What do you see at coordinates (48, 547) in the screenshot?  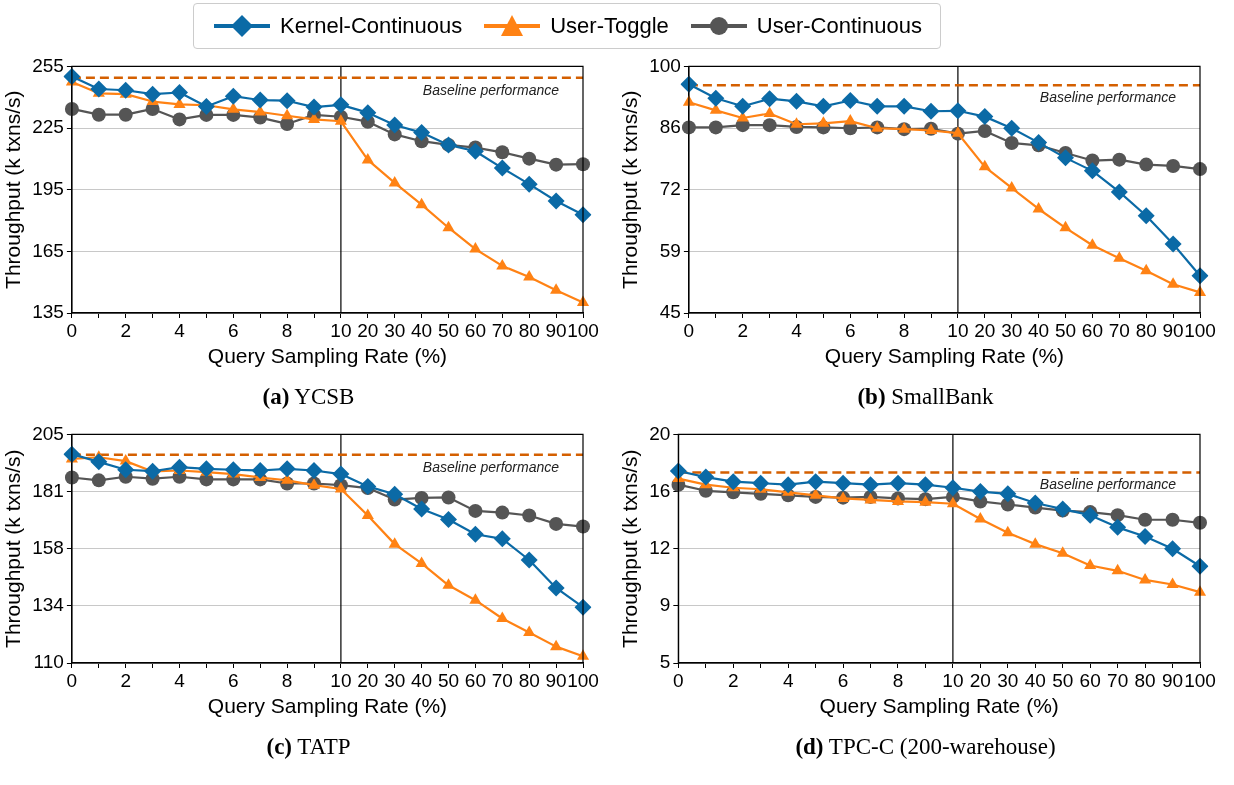 I see `y-tick-label: 158` at bounding box center [48, 547].